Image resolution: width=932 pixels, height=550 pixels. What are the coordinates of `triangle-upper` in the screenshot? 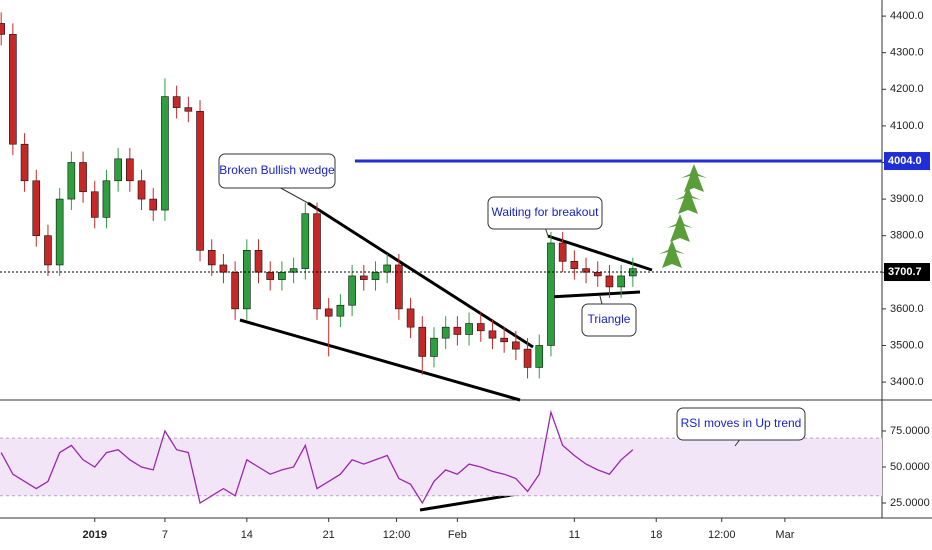 It's located at (600, 253).